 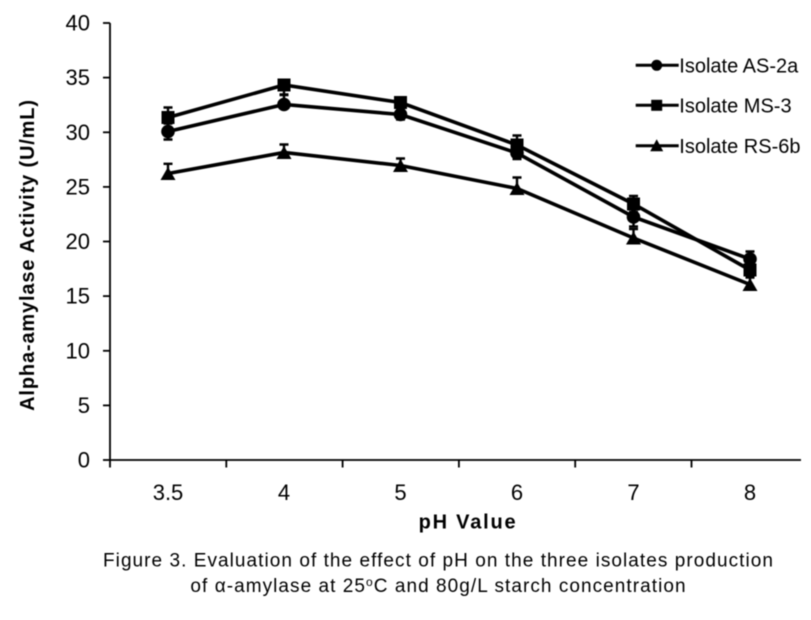 I want to click on svg-text: Isolate RS-6b, so click(x=739, y=147).